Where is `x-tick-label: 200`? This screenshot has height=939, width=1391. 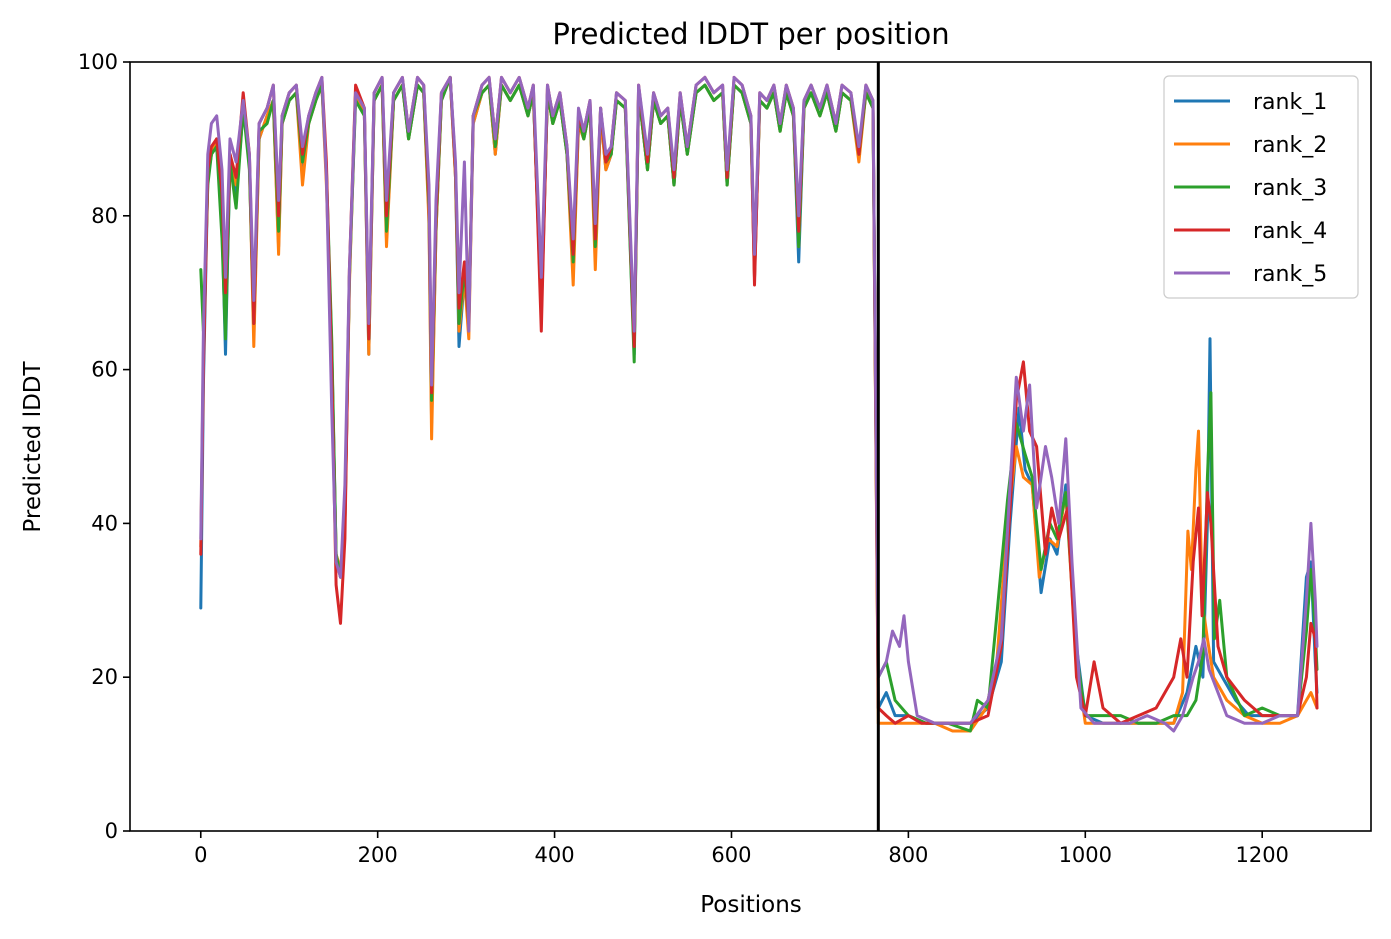
x-tick-label: 200 is located at coordinates (378, 855).